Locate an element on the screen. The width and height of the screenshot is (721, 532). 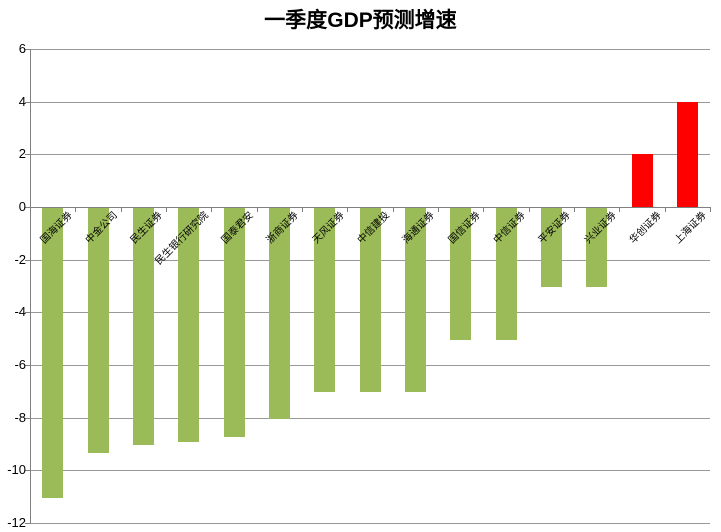
x-category-label: 华创证券 is located at coordinates (645, 228).